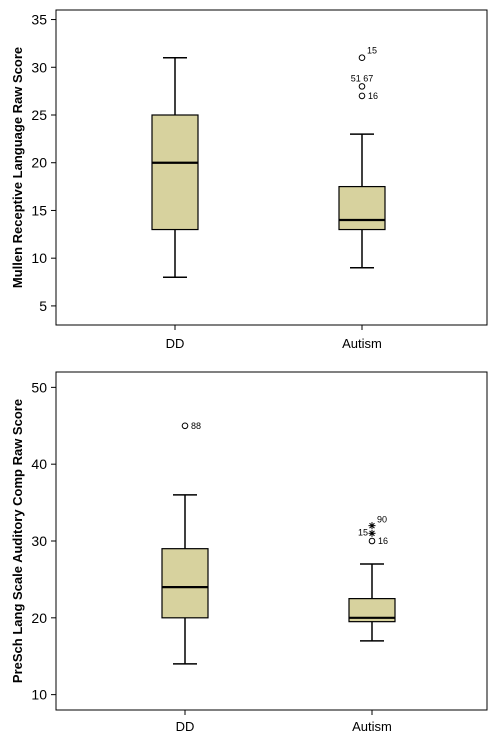 The width and height of the screenshot is (502, 752). Describe the element at coordinates (362, 78) in the screenshot. I see `outlier-label: 51 67` at that location.